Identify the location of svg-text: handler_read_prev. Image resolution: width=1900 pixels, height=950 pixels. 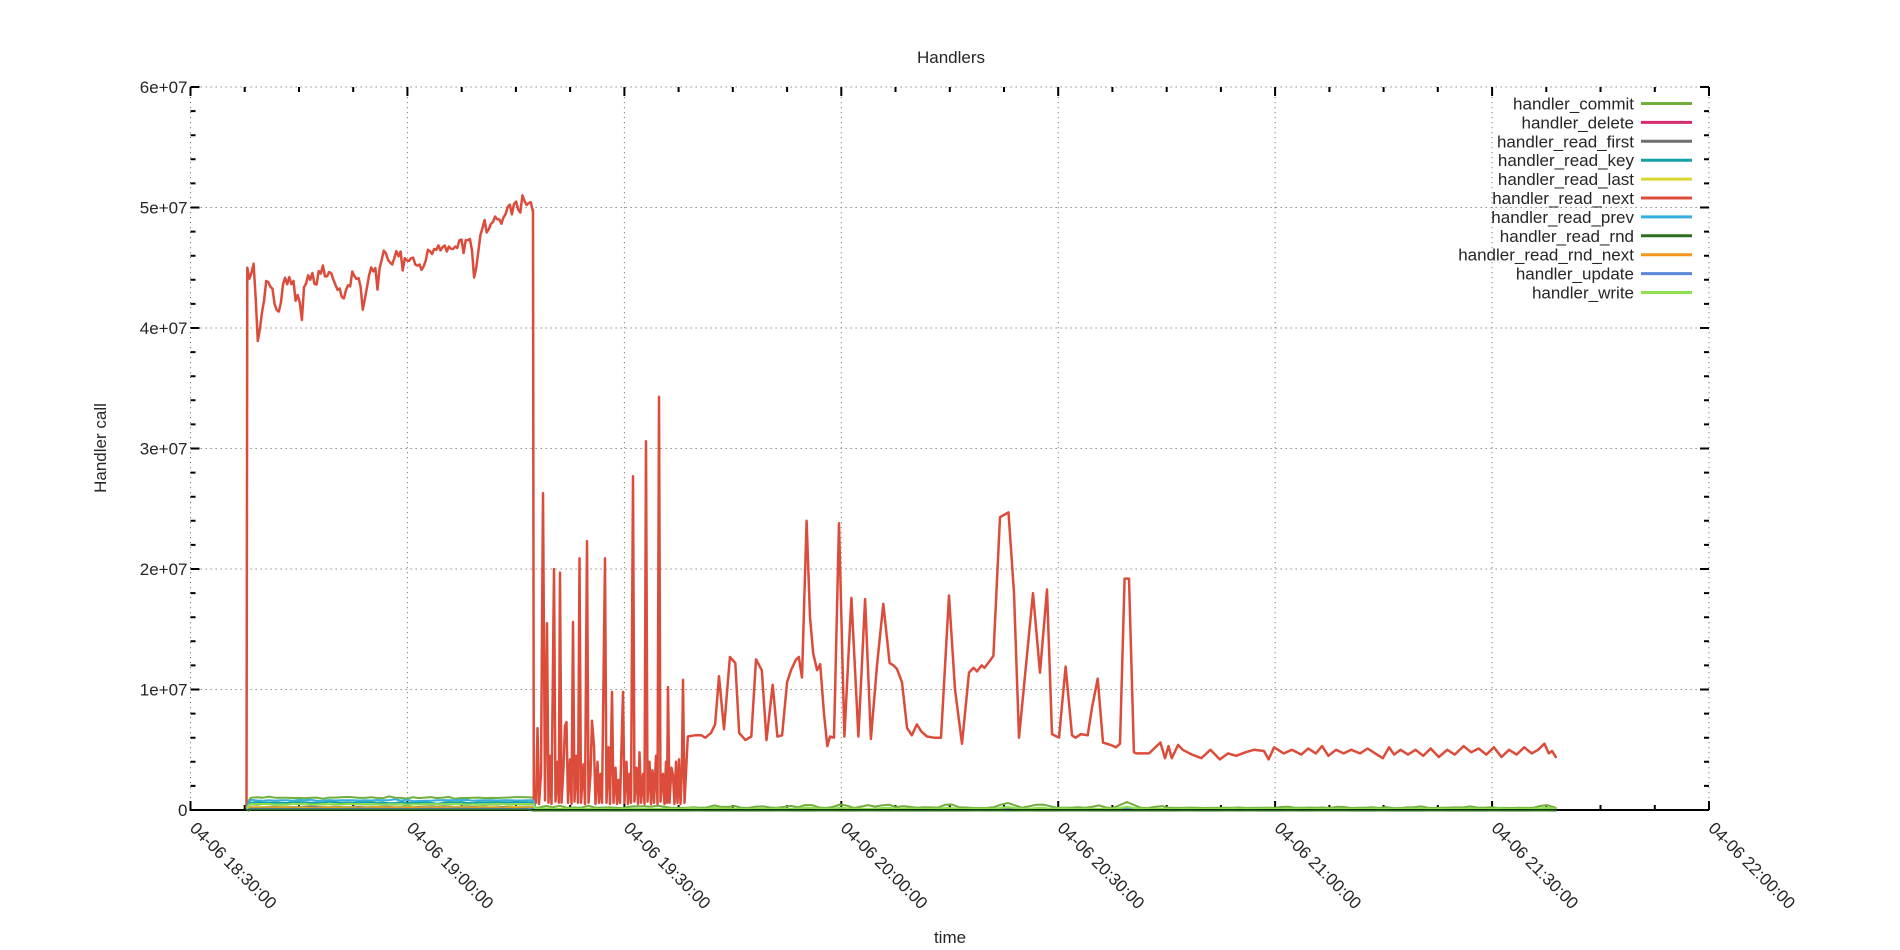
(1562, 217).